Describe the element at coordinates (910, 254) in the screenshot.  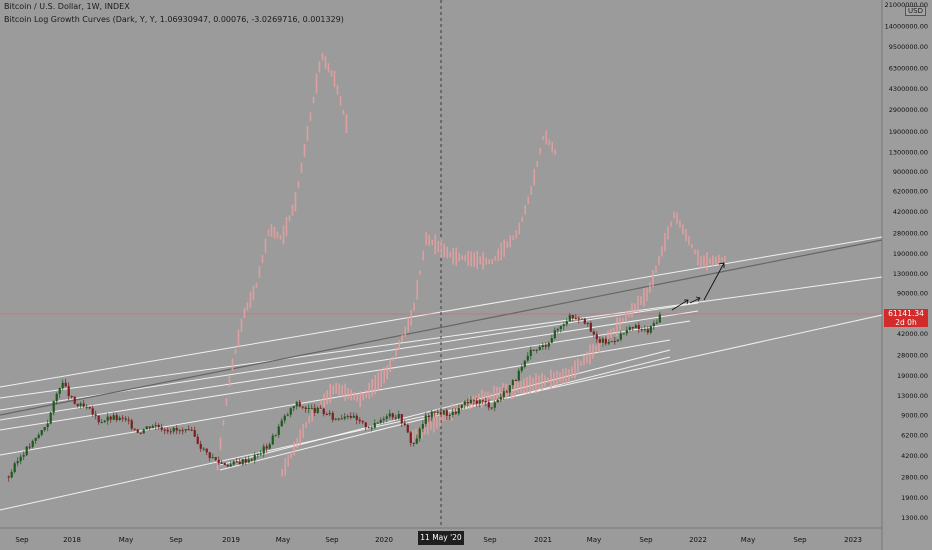
I see `y-tick-label: 190000.00` at that location.